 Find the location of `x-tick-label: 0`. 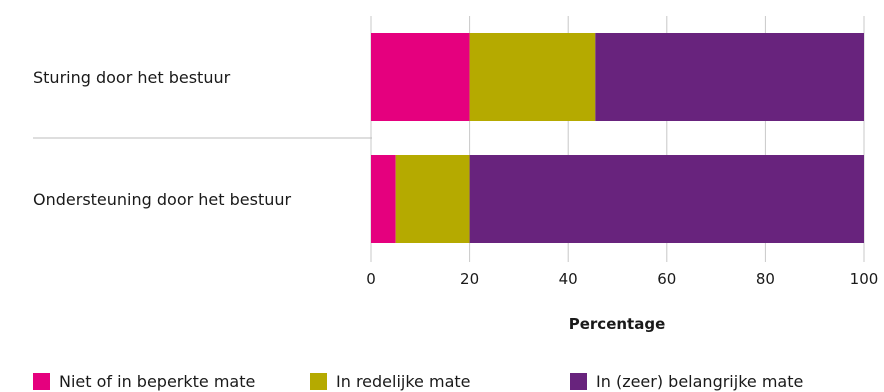

x-tick-label: 0 is located at coordinates (371, 279).